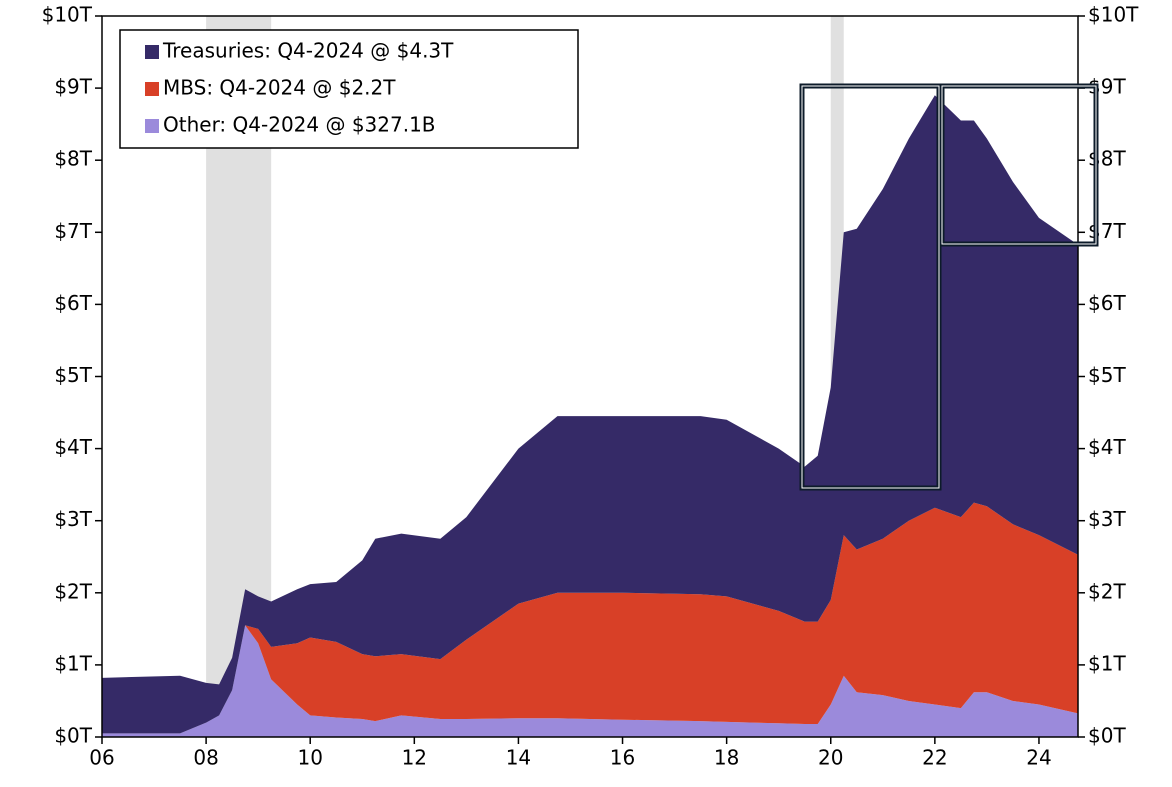  What do you see at coordinates (934, 758) in the screenshot?
I see `x-tick-label: 22` at bounding box center [934, 758].